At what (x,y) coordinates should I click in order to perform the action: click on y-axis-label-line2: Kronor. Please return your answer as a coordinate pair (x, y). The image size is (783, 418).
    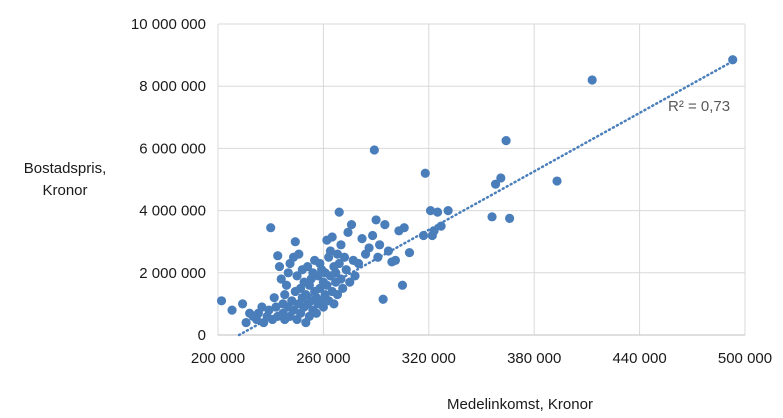
    Looking at the image, I should click on (65, 190).